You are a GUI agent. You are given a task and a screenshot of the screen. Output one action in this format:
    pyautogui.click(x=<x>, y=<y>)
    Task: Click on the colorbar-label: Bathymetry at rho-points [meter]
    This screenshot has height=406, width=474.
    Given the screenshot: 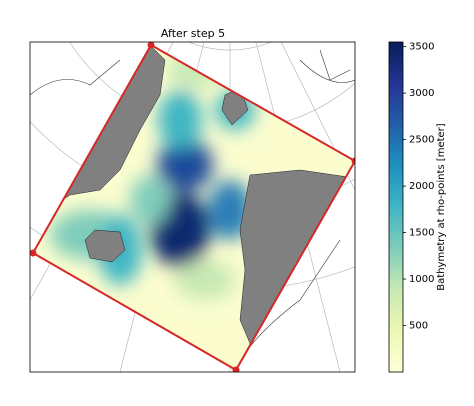 What is the action you would take?
    pyautogui.click(x=441, y=206)
    